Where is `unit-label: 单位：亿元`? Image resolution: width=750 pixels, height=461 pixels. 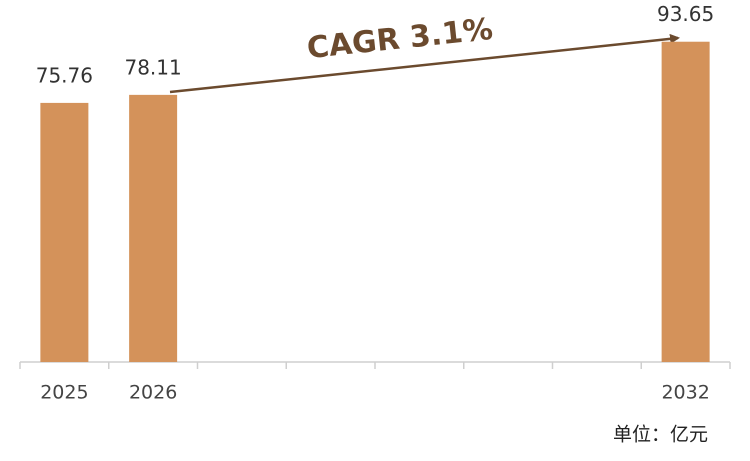 unit-label: 单位：亿元 is located at coordinates (660, 435).